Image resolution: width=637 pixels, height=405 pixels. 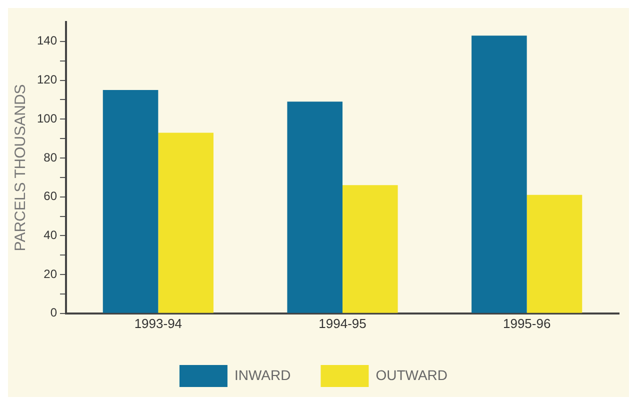 What do you see at coordinates (54, 313) in the screenshot?
I see `y-tick-label: 0` at bounding box center [54, 313].